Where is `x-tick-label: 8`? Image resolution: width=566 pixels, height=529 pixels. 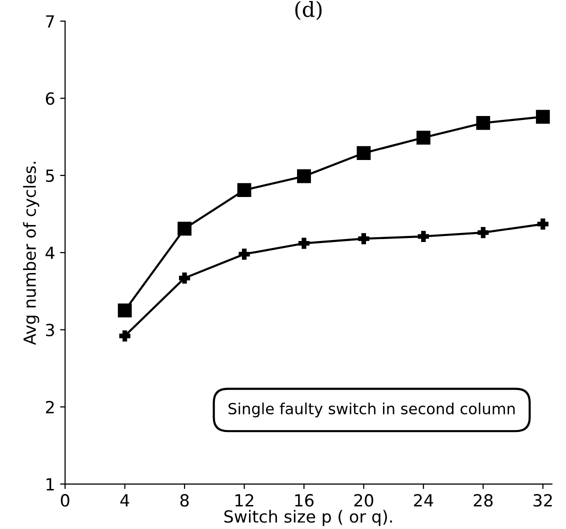 x-tick-label: 8 is located at coordinates (184, 500).